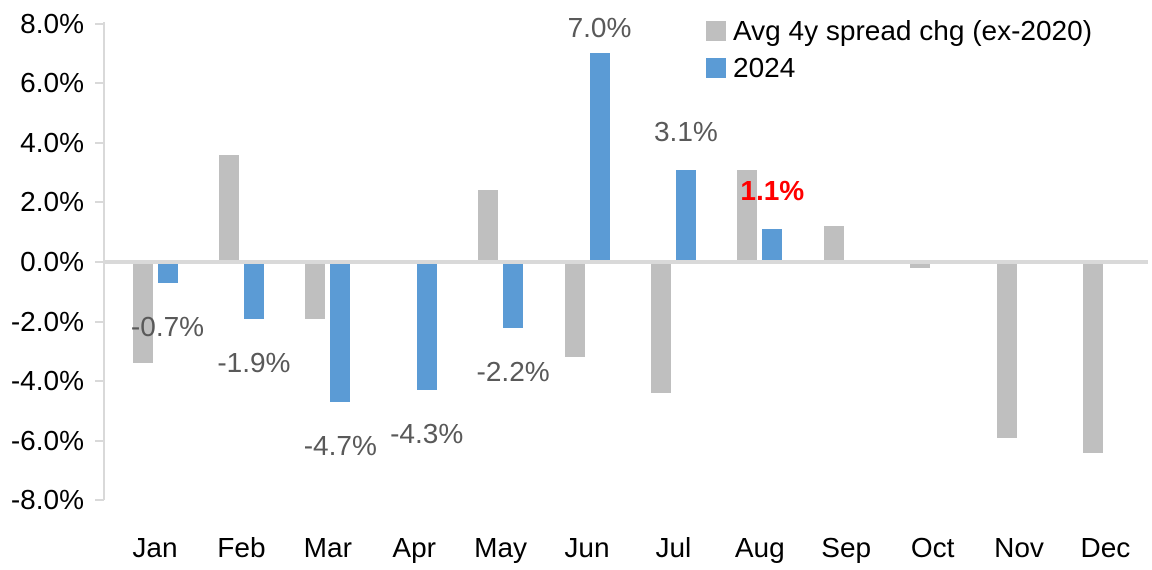 The width and height of the screenshot is (1152, 570). Describe the element at coordinates (920, 265) in the screenshot. I see `bar-avg-oct` at that location.